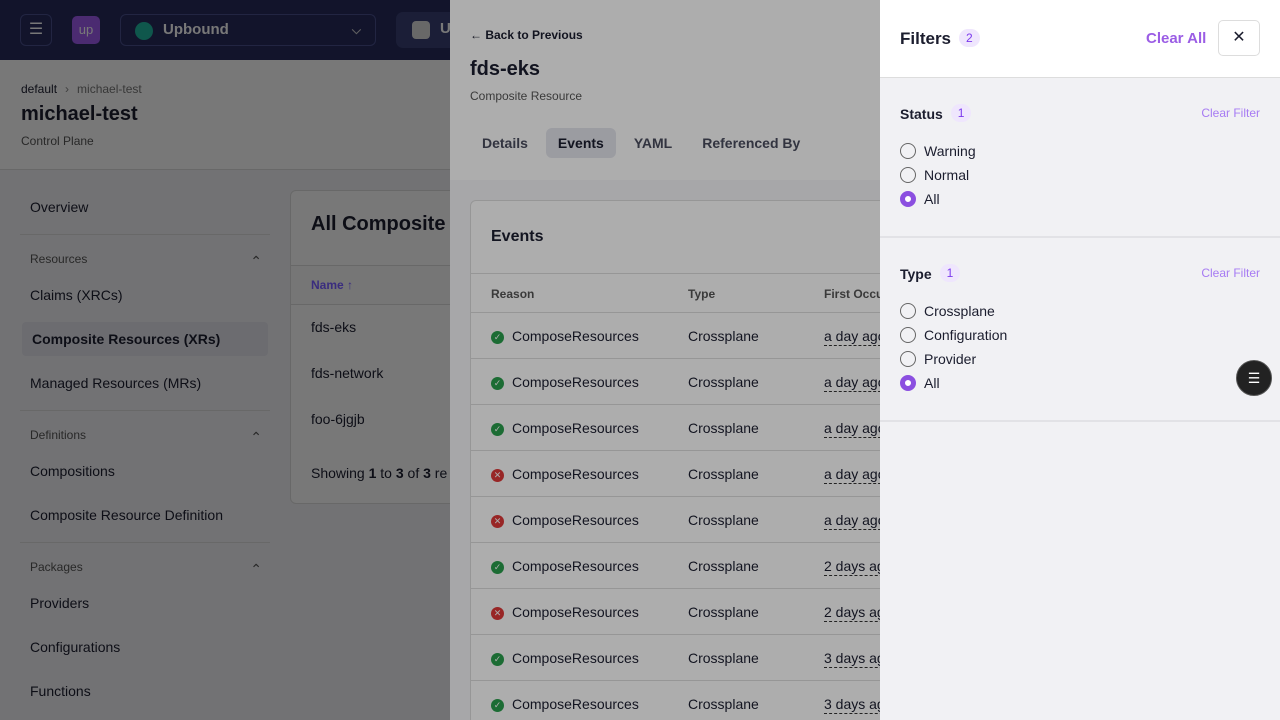 This screenshot has width=1280, height=720. What do you see at coordinates (76, 295) in the screenshot?
I see `sidebar-item-claims: Claims (XRCs)` at bounding box center [76, 295].